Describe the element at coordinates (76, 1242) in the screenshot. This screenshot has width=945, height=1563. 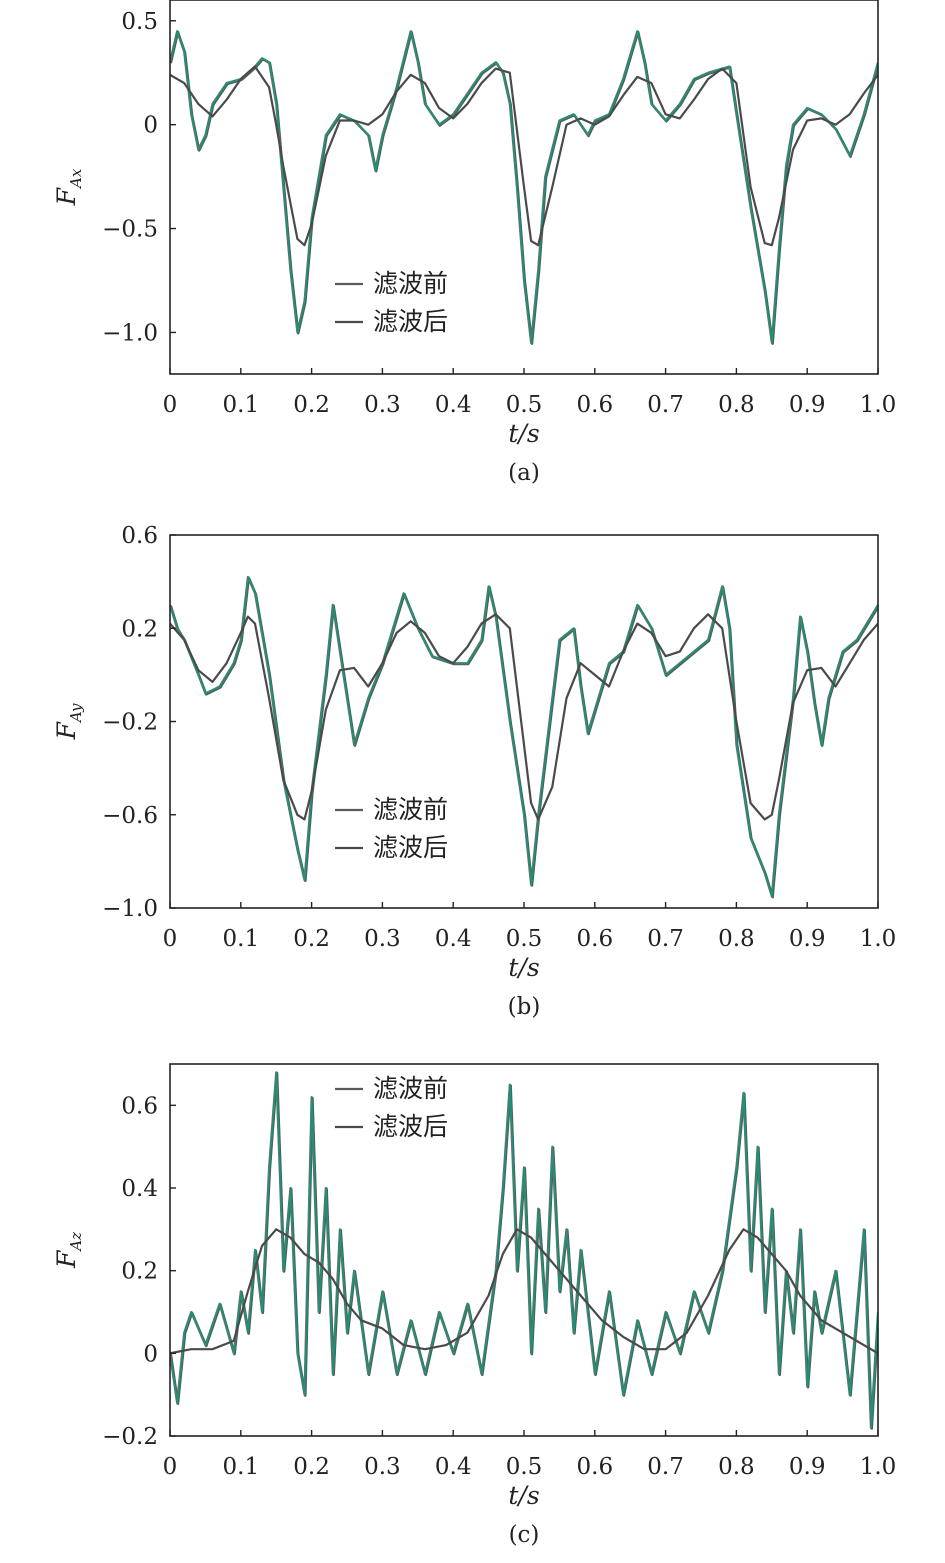
I see `y-axis-label-sub: Az` at that location.